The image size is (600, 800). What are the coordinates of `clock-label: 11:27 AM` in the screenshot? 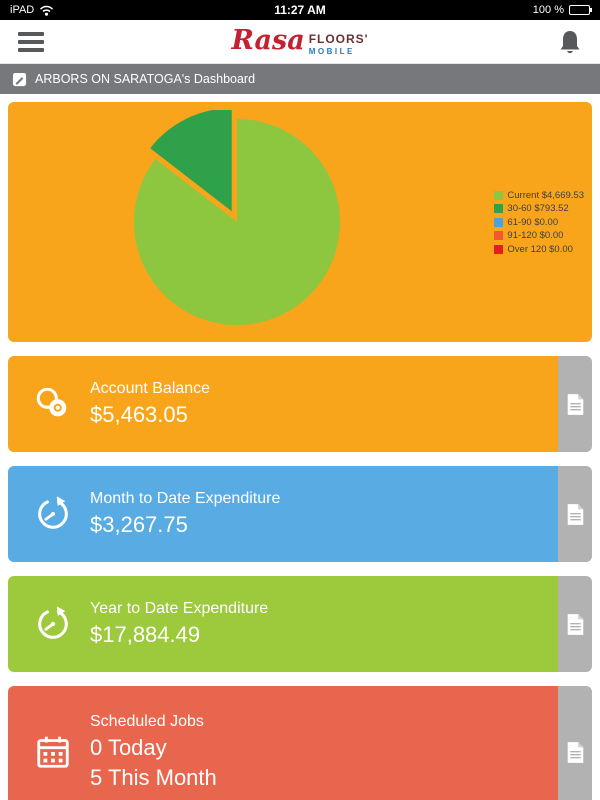 It's located at (300, 10).